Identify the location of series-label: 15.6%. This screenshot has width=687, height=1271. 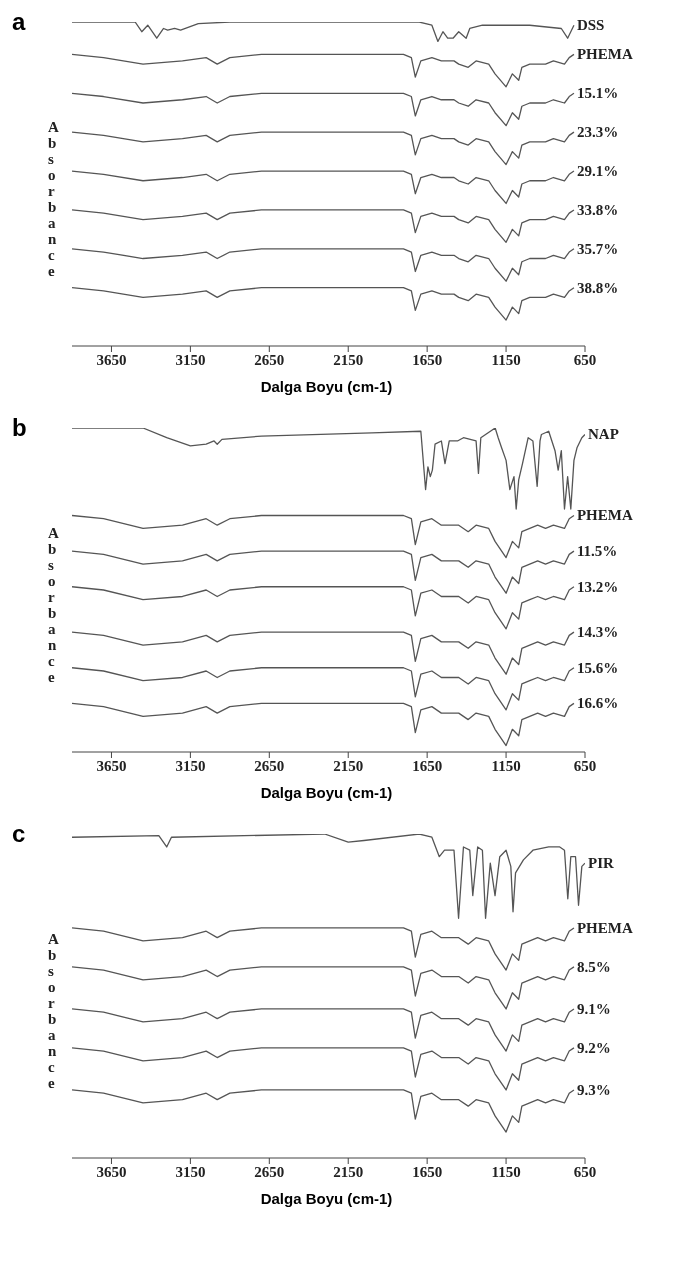
(597, 667).